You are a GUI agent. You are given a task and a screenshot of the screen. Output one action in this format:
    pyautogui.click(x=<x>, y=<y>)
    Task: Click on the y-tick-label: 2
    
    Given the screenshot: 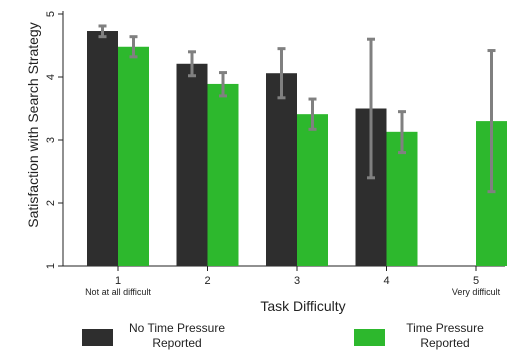 What is the action you would take?
    pyautogui.click(x=51, y=203)
    